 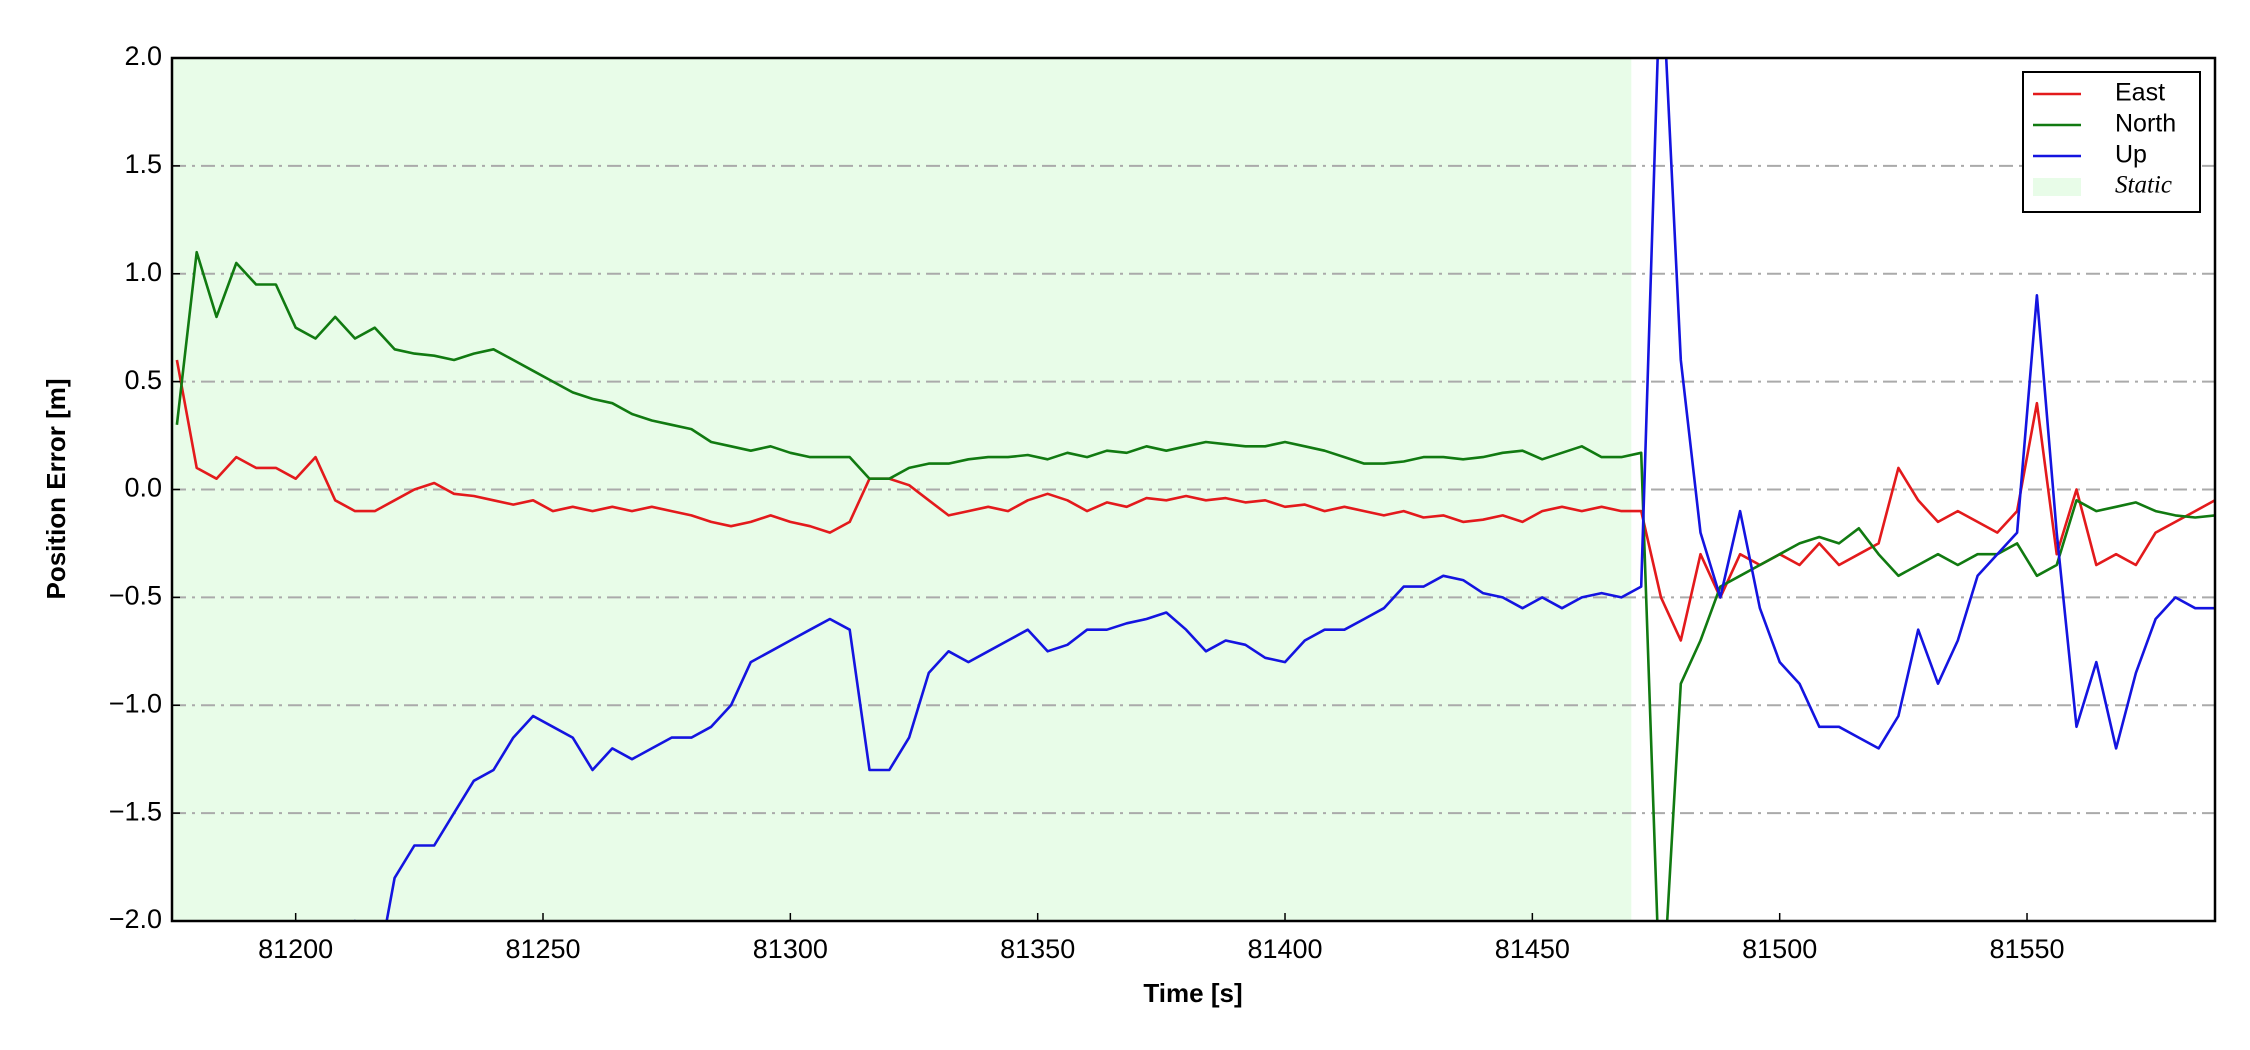 What do you see at coordinates (2140, 93) in the screenshot?
I see `legend-label: East` at bounding box center [2140, 93].